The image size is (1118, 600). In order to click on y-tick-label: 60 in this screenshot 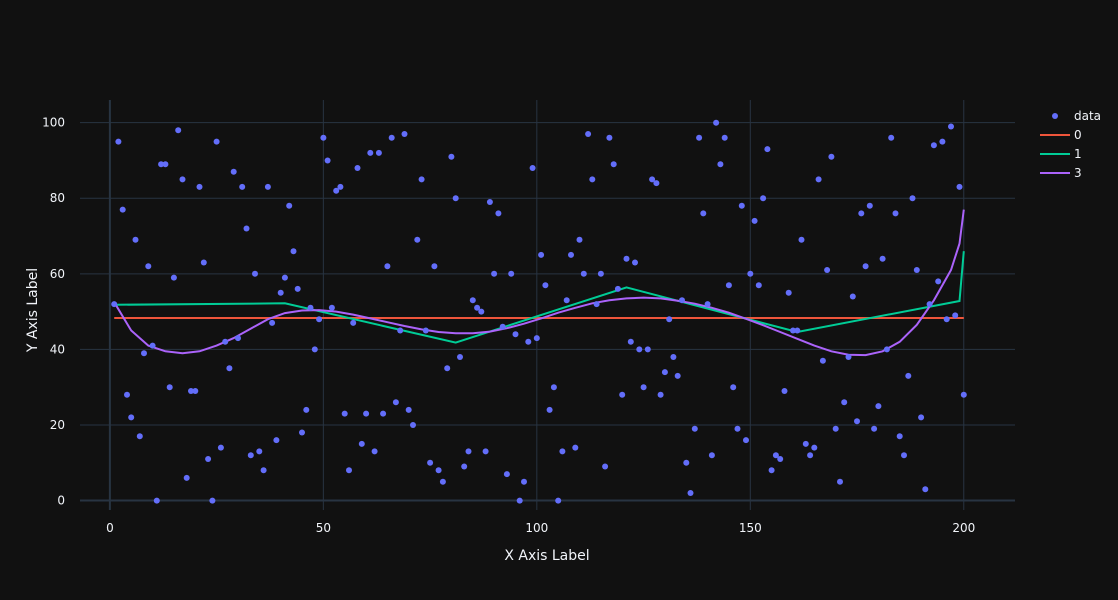, I will do `click(57, 274)`.